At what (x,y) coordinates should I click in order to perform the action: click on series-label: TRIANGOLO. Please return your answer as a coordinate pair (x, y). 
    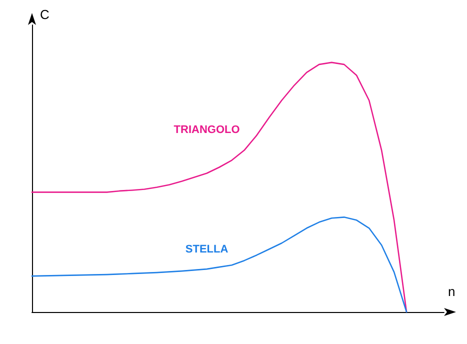
    Looking at the image, I should click on (207, 130).